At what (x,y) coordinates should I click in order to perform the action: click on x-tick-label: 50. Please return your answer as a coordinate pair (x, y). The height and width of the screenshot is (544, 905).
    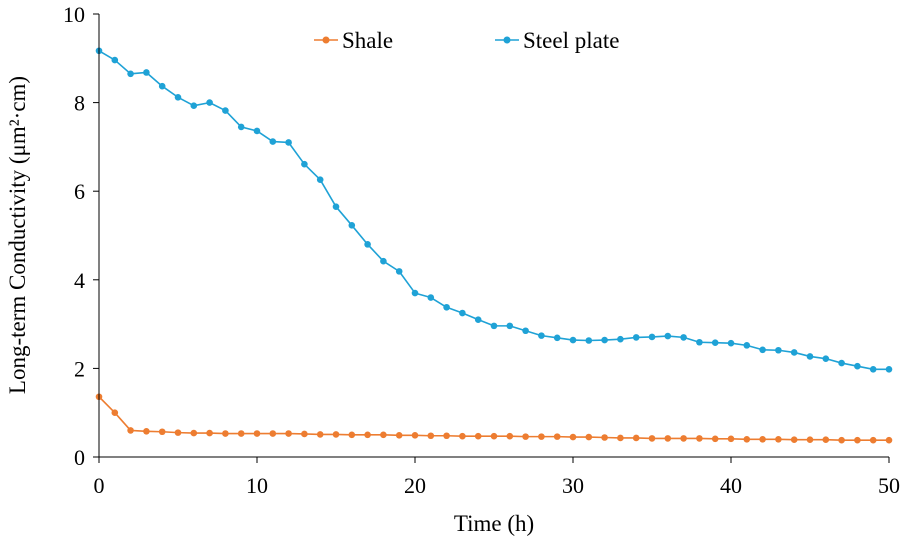
    Looking at the image, I should click on (889, 485).